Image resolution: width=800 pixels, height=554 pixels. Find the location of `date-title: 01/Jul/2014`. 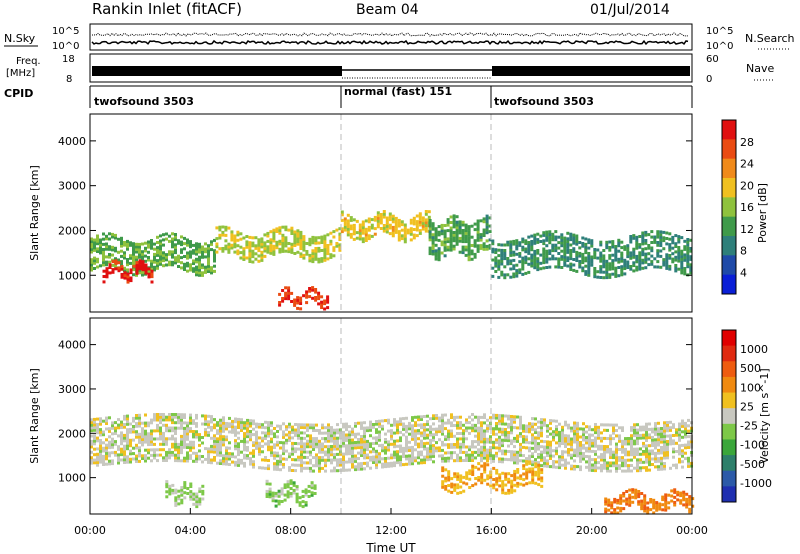

date-title: 01/Jul/2014 is located at coordinates (630, 10).